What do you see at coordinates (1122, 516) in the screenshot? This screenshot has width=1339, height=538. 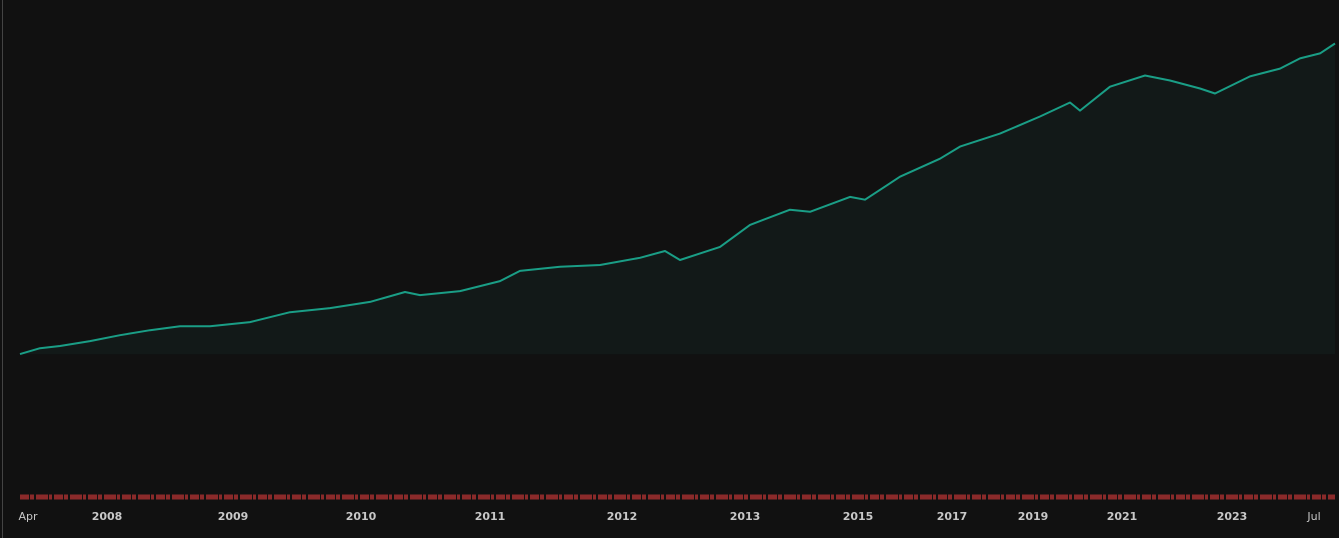 I see `x-tick-label: 2021` at bounding box center [1122, 516].